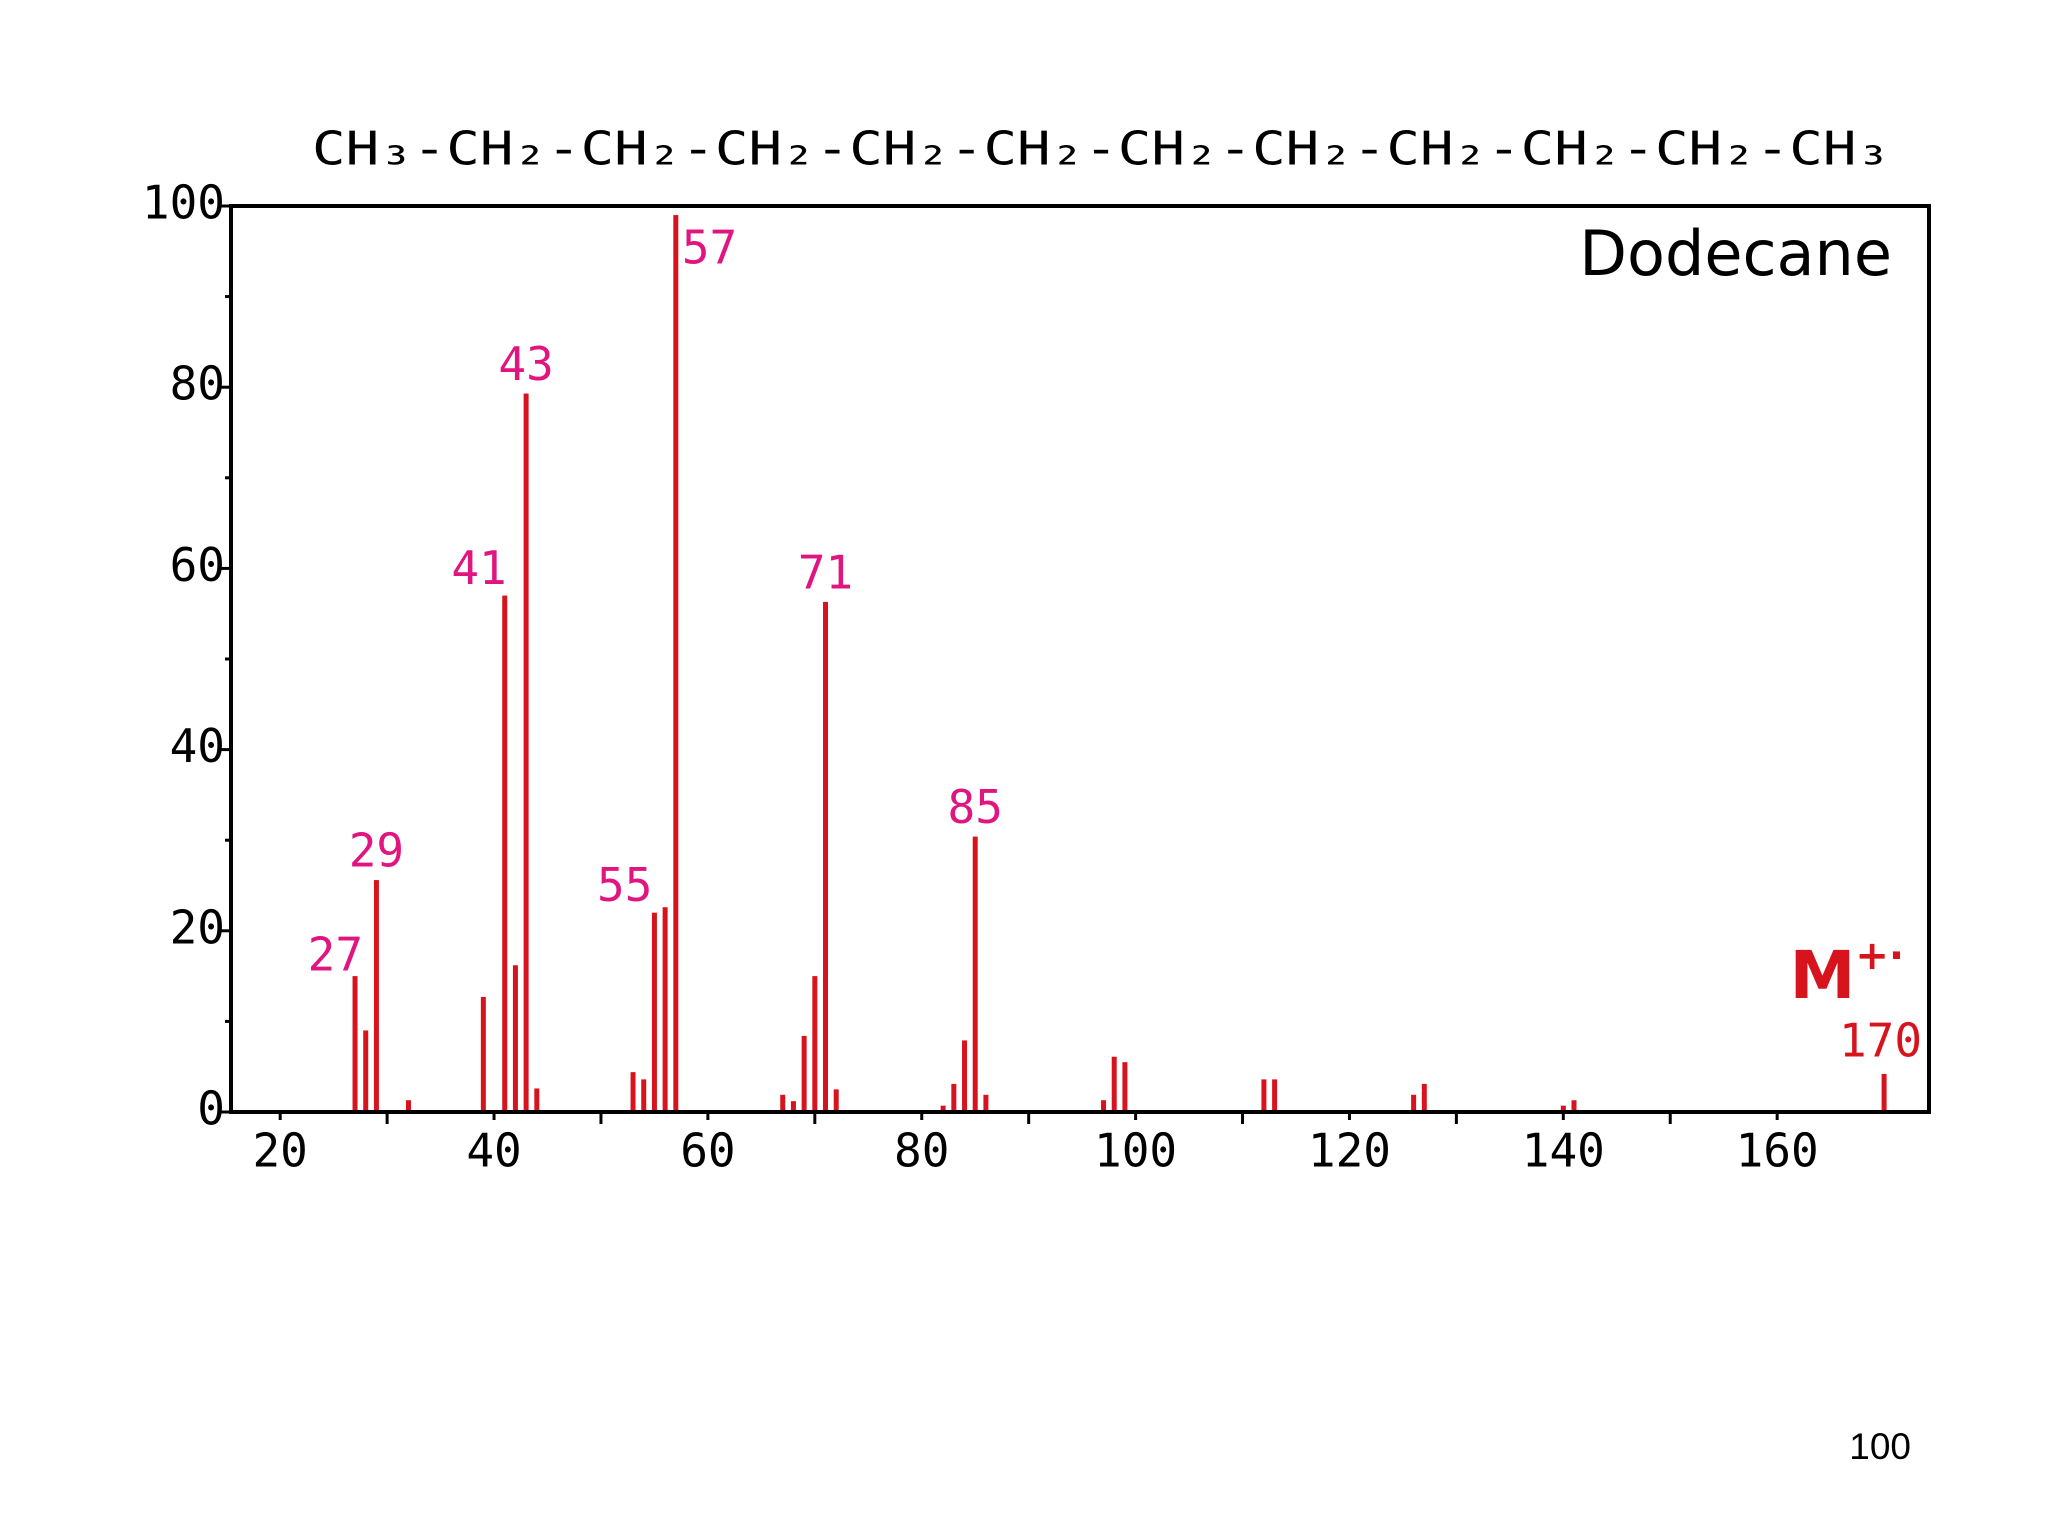 The image size is (2048, 1536). What do you see at coordinates (1880, 1040) in the screenshot?
I see `molecular-ion-mz: 170` at bounding box center [1880, 1040].